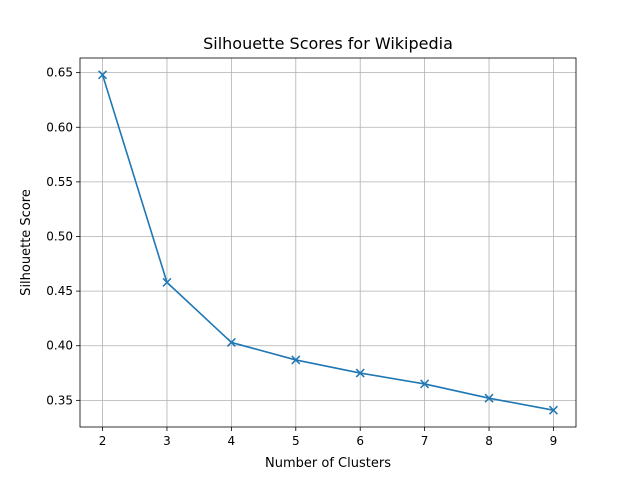 The image size is (640, 480). What do you see at coordinates (167, 441) in the screenshot?
I see `x-tick-label: 3` at bounding box center [167, 441].